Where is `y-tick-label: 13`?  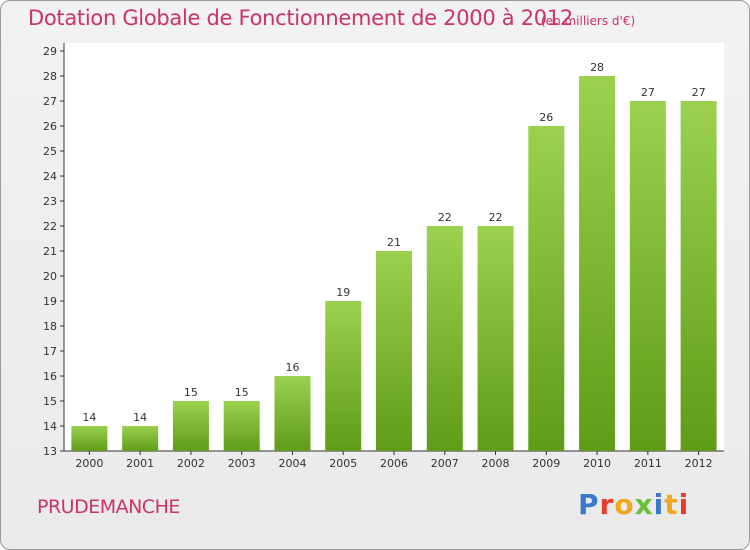 y-tick-label: 13 is located at coordinates (50, 451).